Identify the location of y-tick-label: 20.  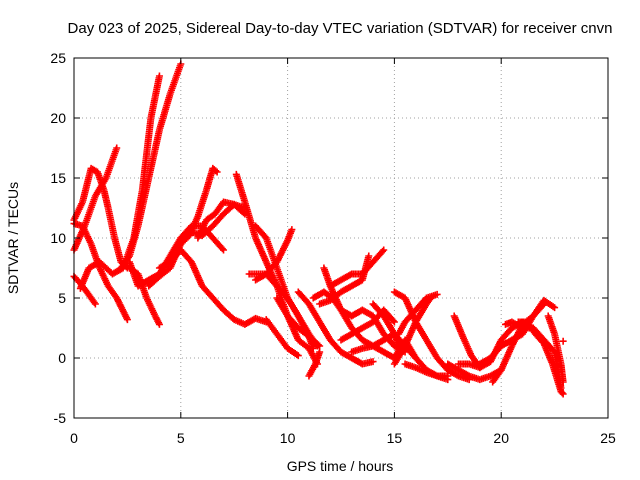
(58, 118).